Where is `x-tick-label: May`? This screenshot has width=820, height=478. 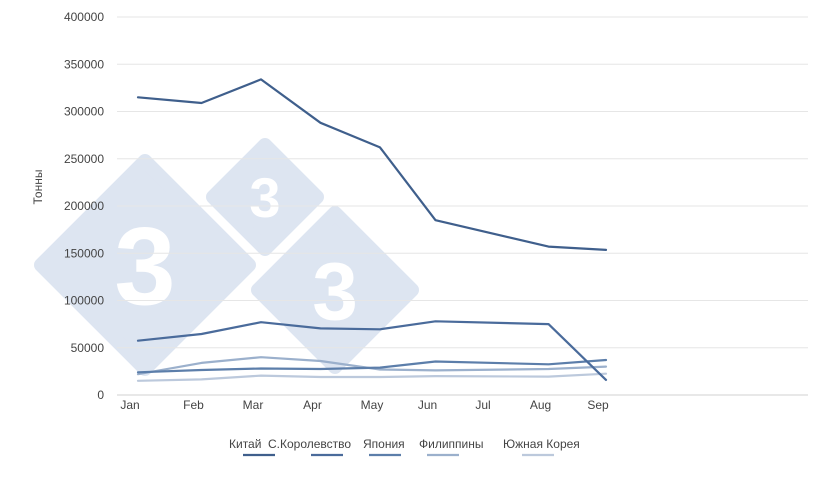 x-tick-label: May is located at coordinates (372, 405).